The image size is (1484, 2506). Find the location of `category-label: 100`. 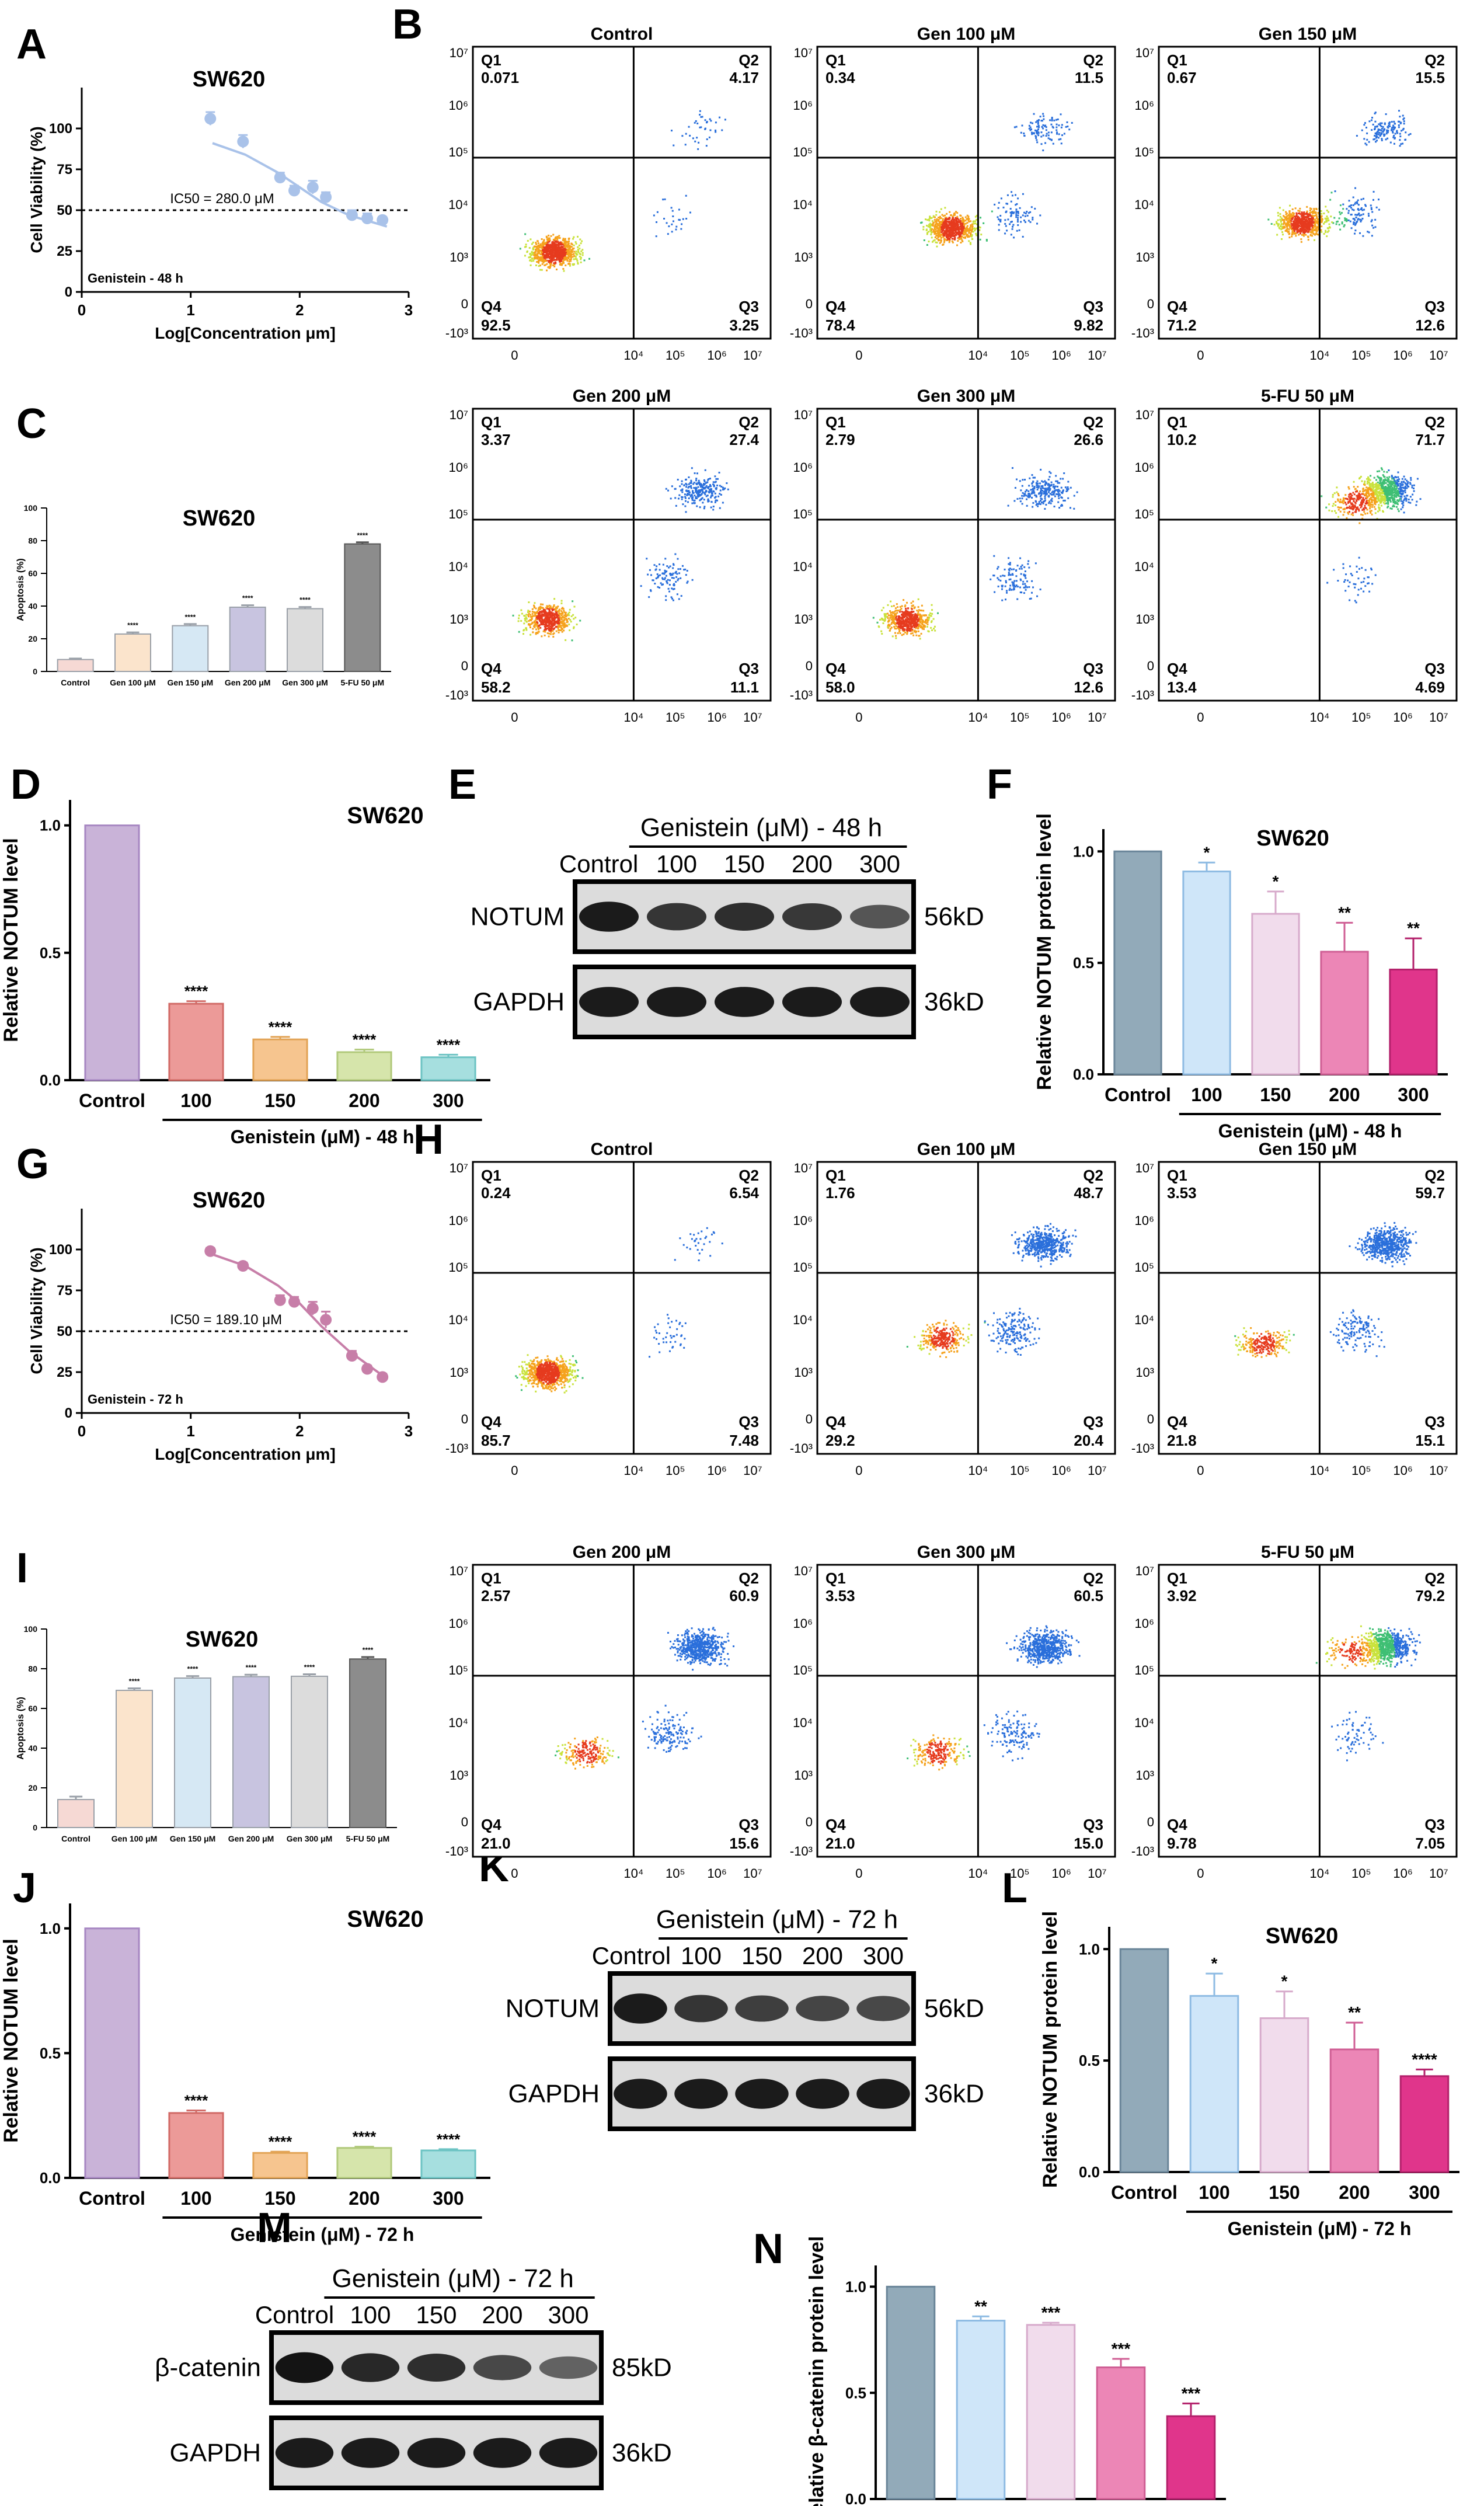

category-label: 100 is located at coordinates (195, 1100).